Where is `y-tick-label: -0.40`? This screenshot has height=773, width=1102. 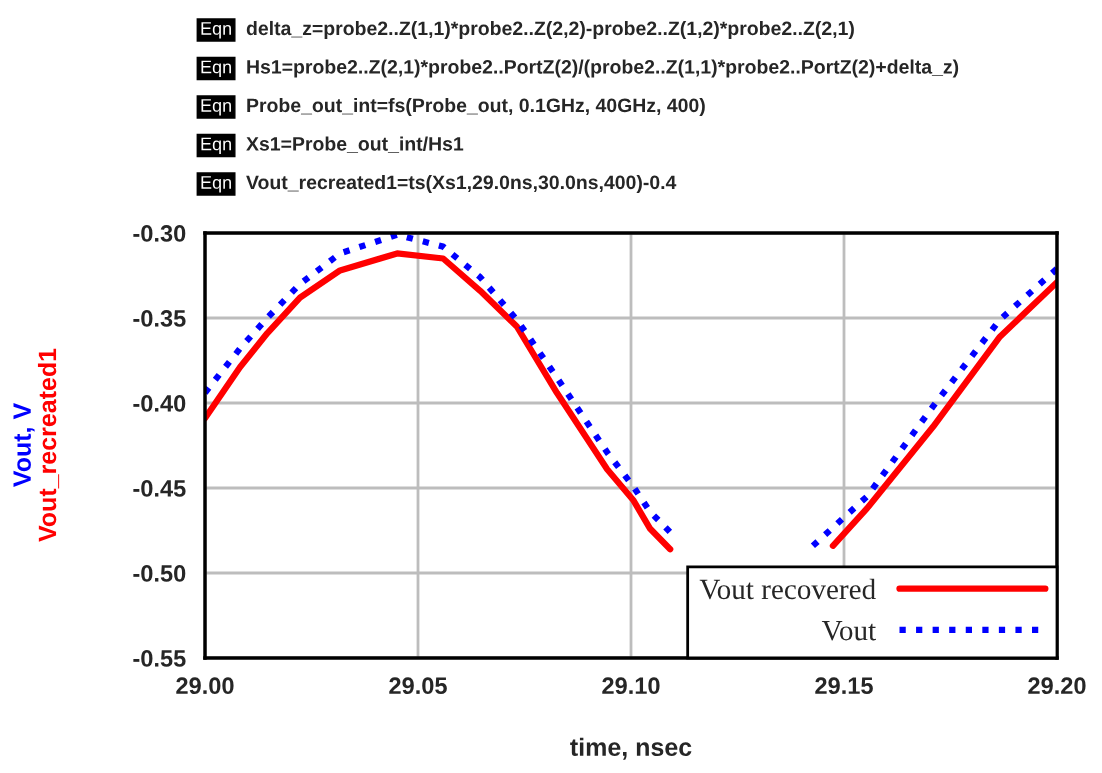 y-tick-label: -0.40 is located at coordinates (159, 403).